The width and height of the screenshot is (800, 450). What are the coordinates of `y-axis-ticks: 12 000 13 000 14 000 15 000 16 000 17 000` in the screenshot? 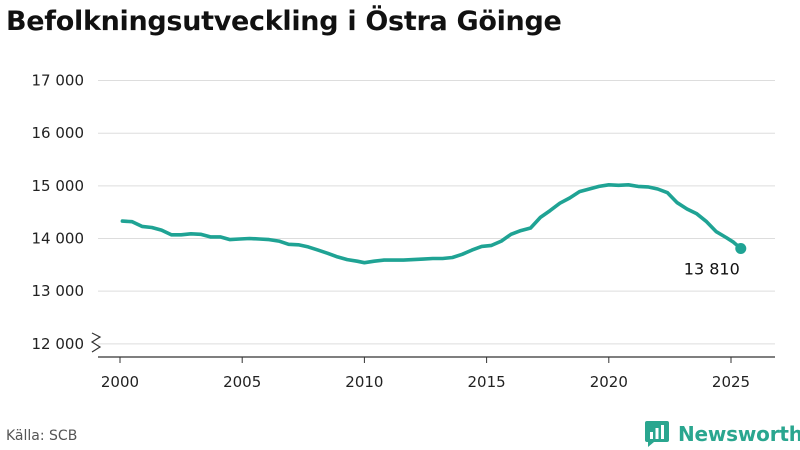 It's located at (58, 212).